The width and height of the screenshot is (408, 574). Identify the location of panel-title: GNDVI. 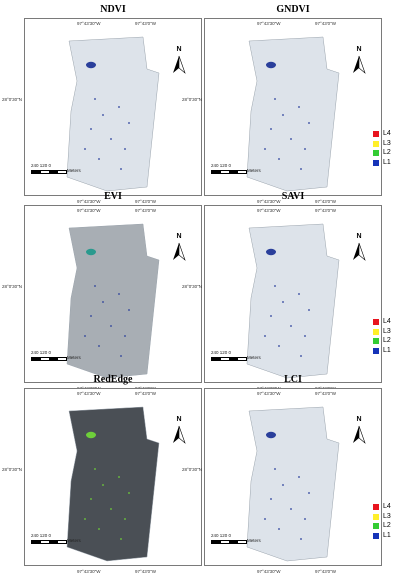
(293, 9).